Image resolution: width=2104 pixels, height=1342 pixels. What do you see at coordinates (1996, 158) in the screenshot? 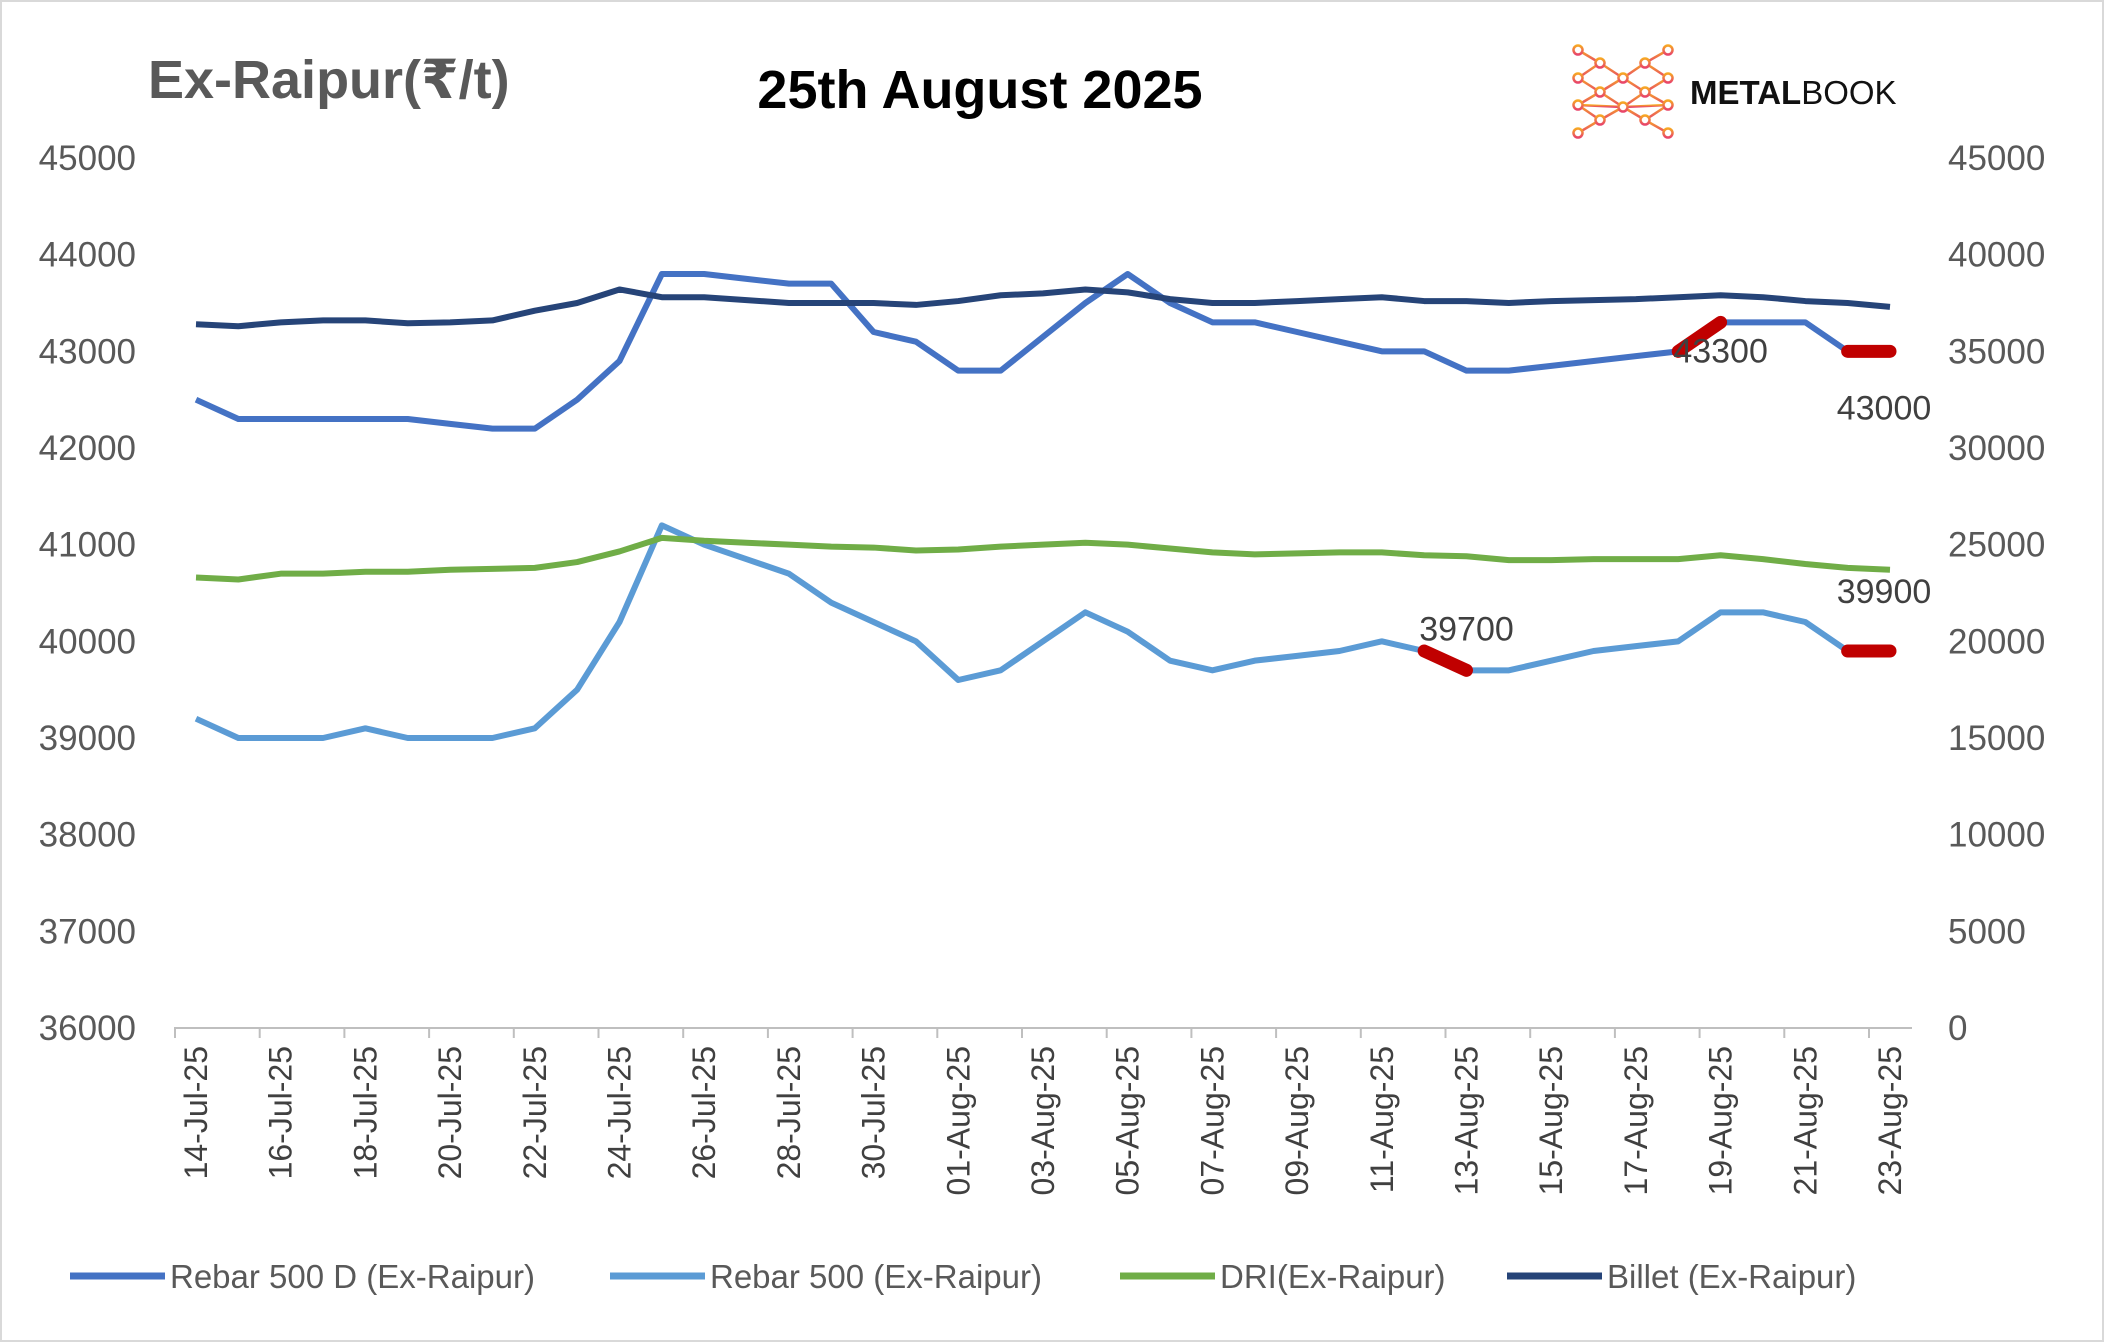
I see `y-right-tick-label: 45000` at bounding box center [1996, 158].